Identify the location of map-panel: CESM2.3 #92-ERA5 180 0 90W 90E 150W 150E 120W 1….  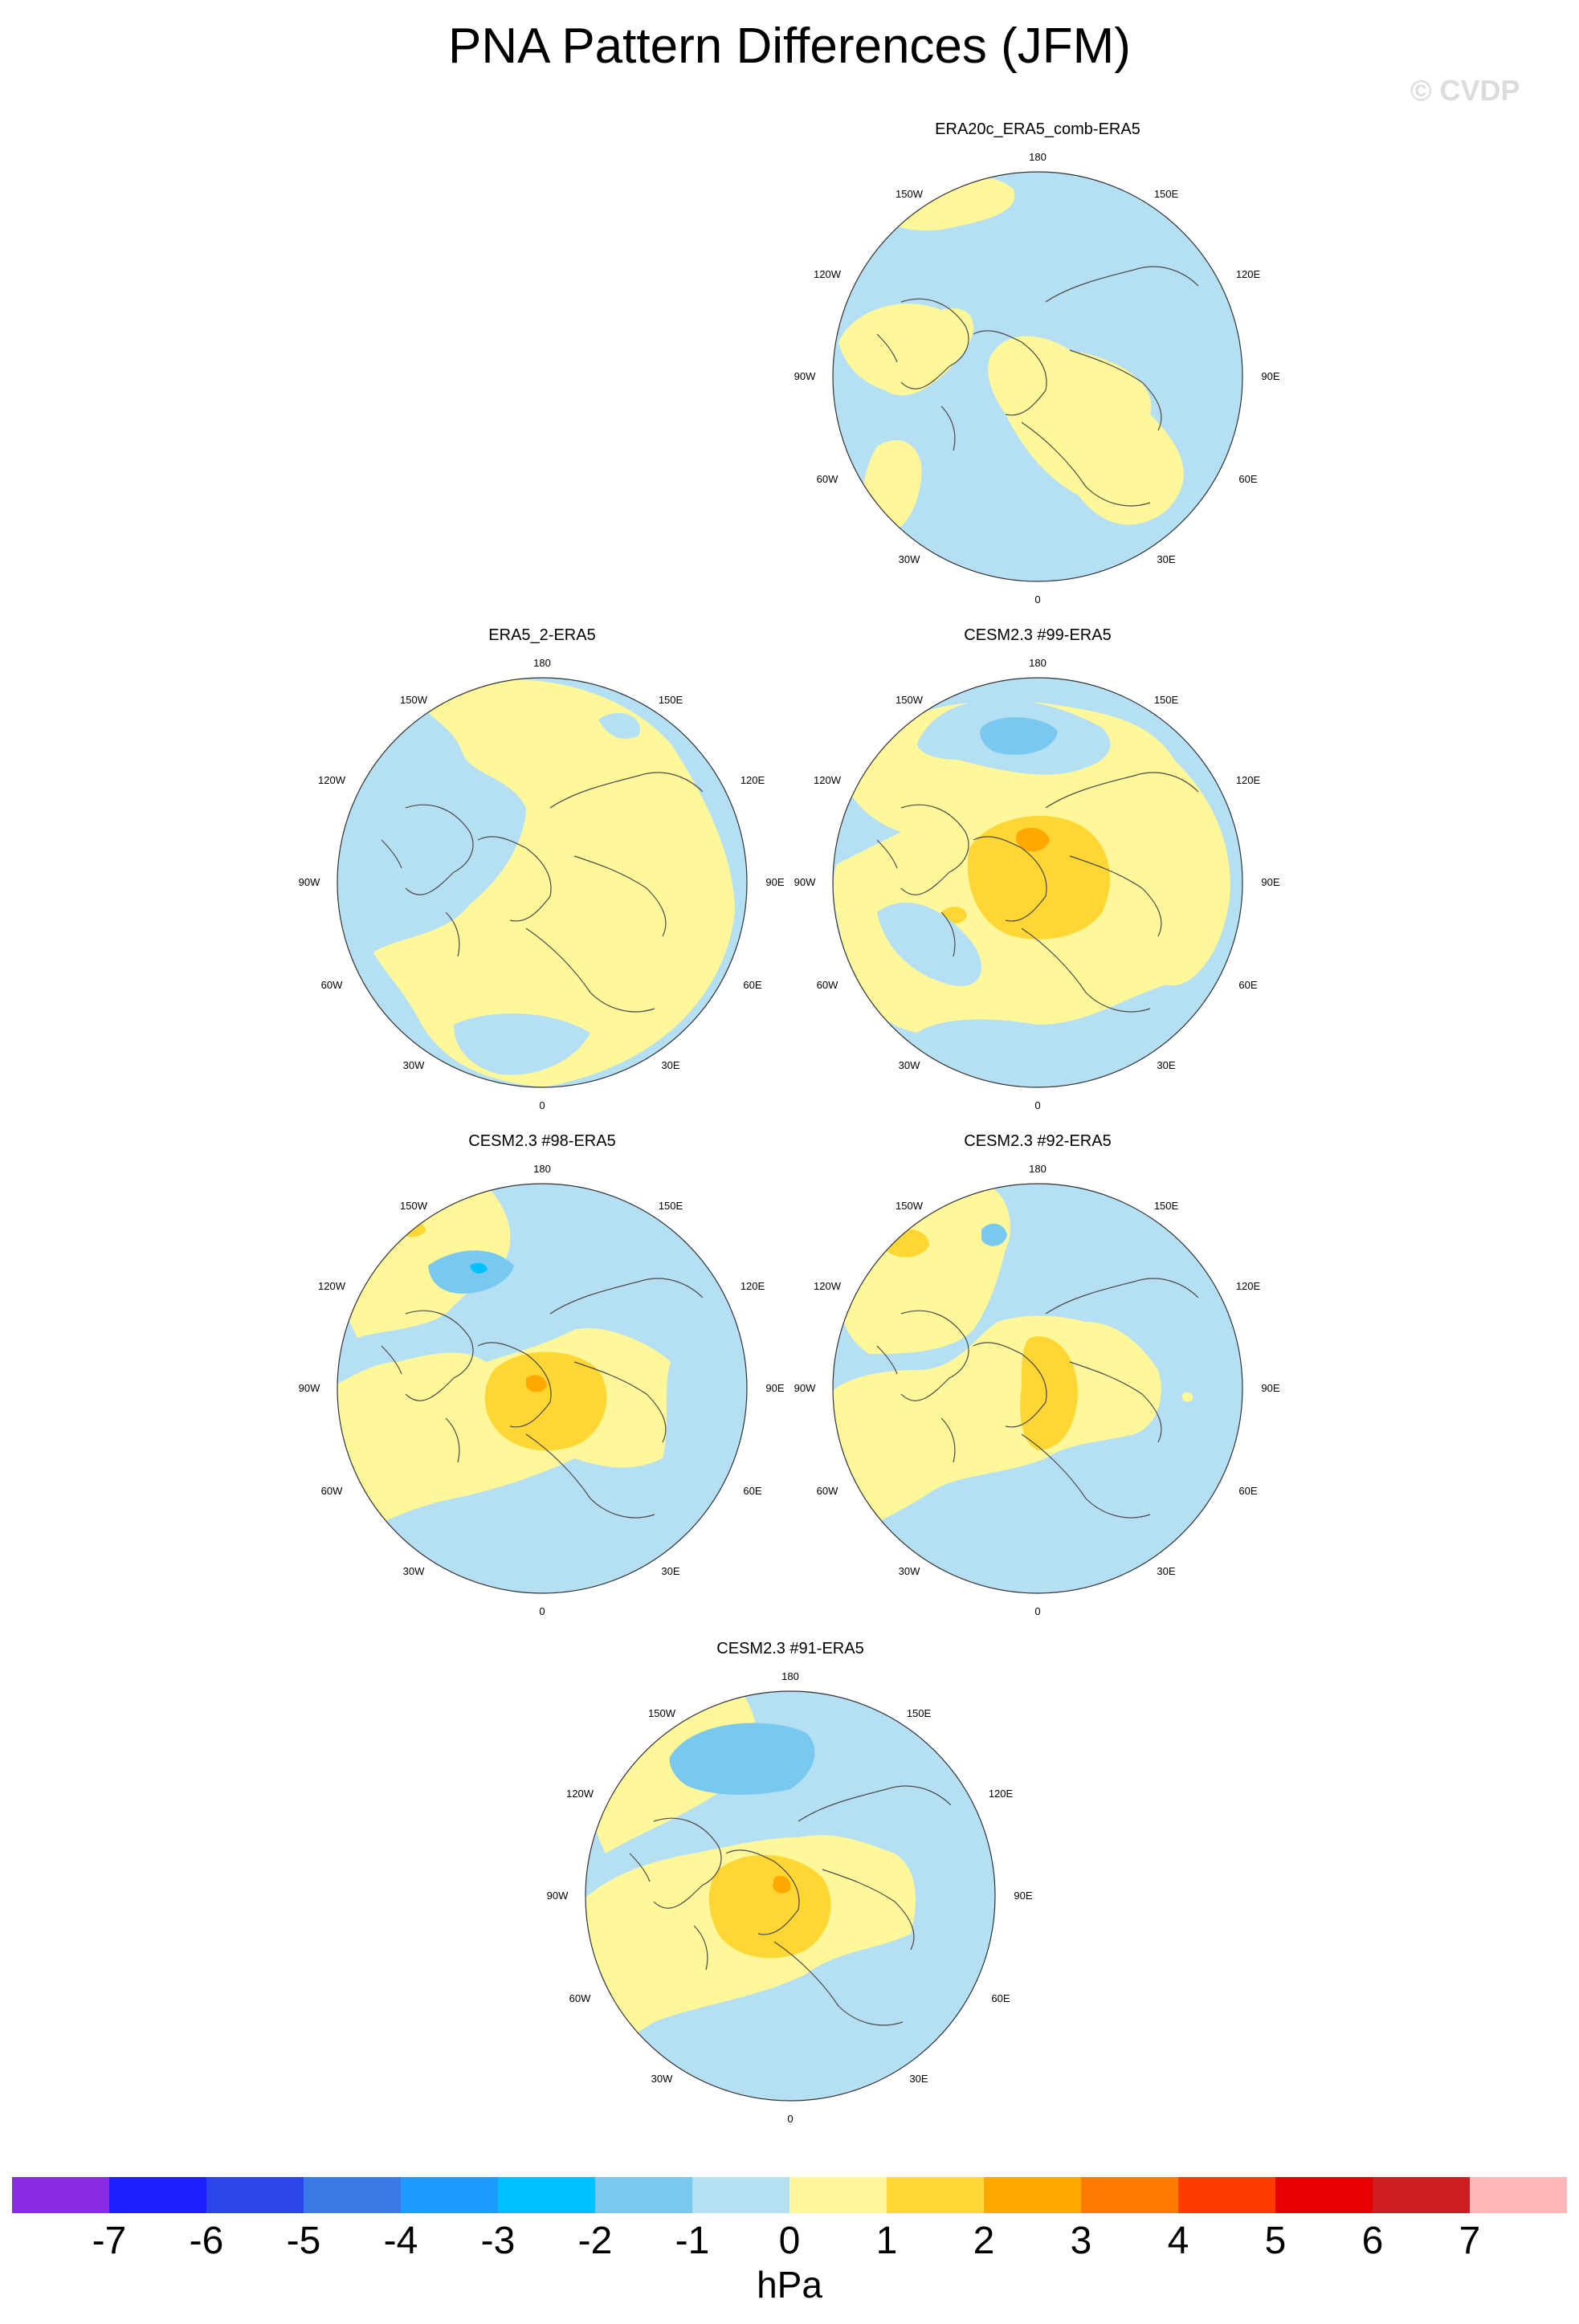
(1038, 1381).